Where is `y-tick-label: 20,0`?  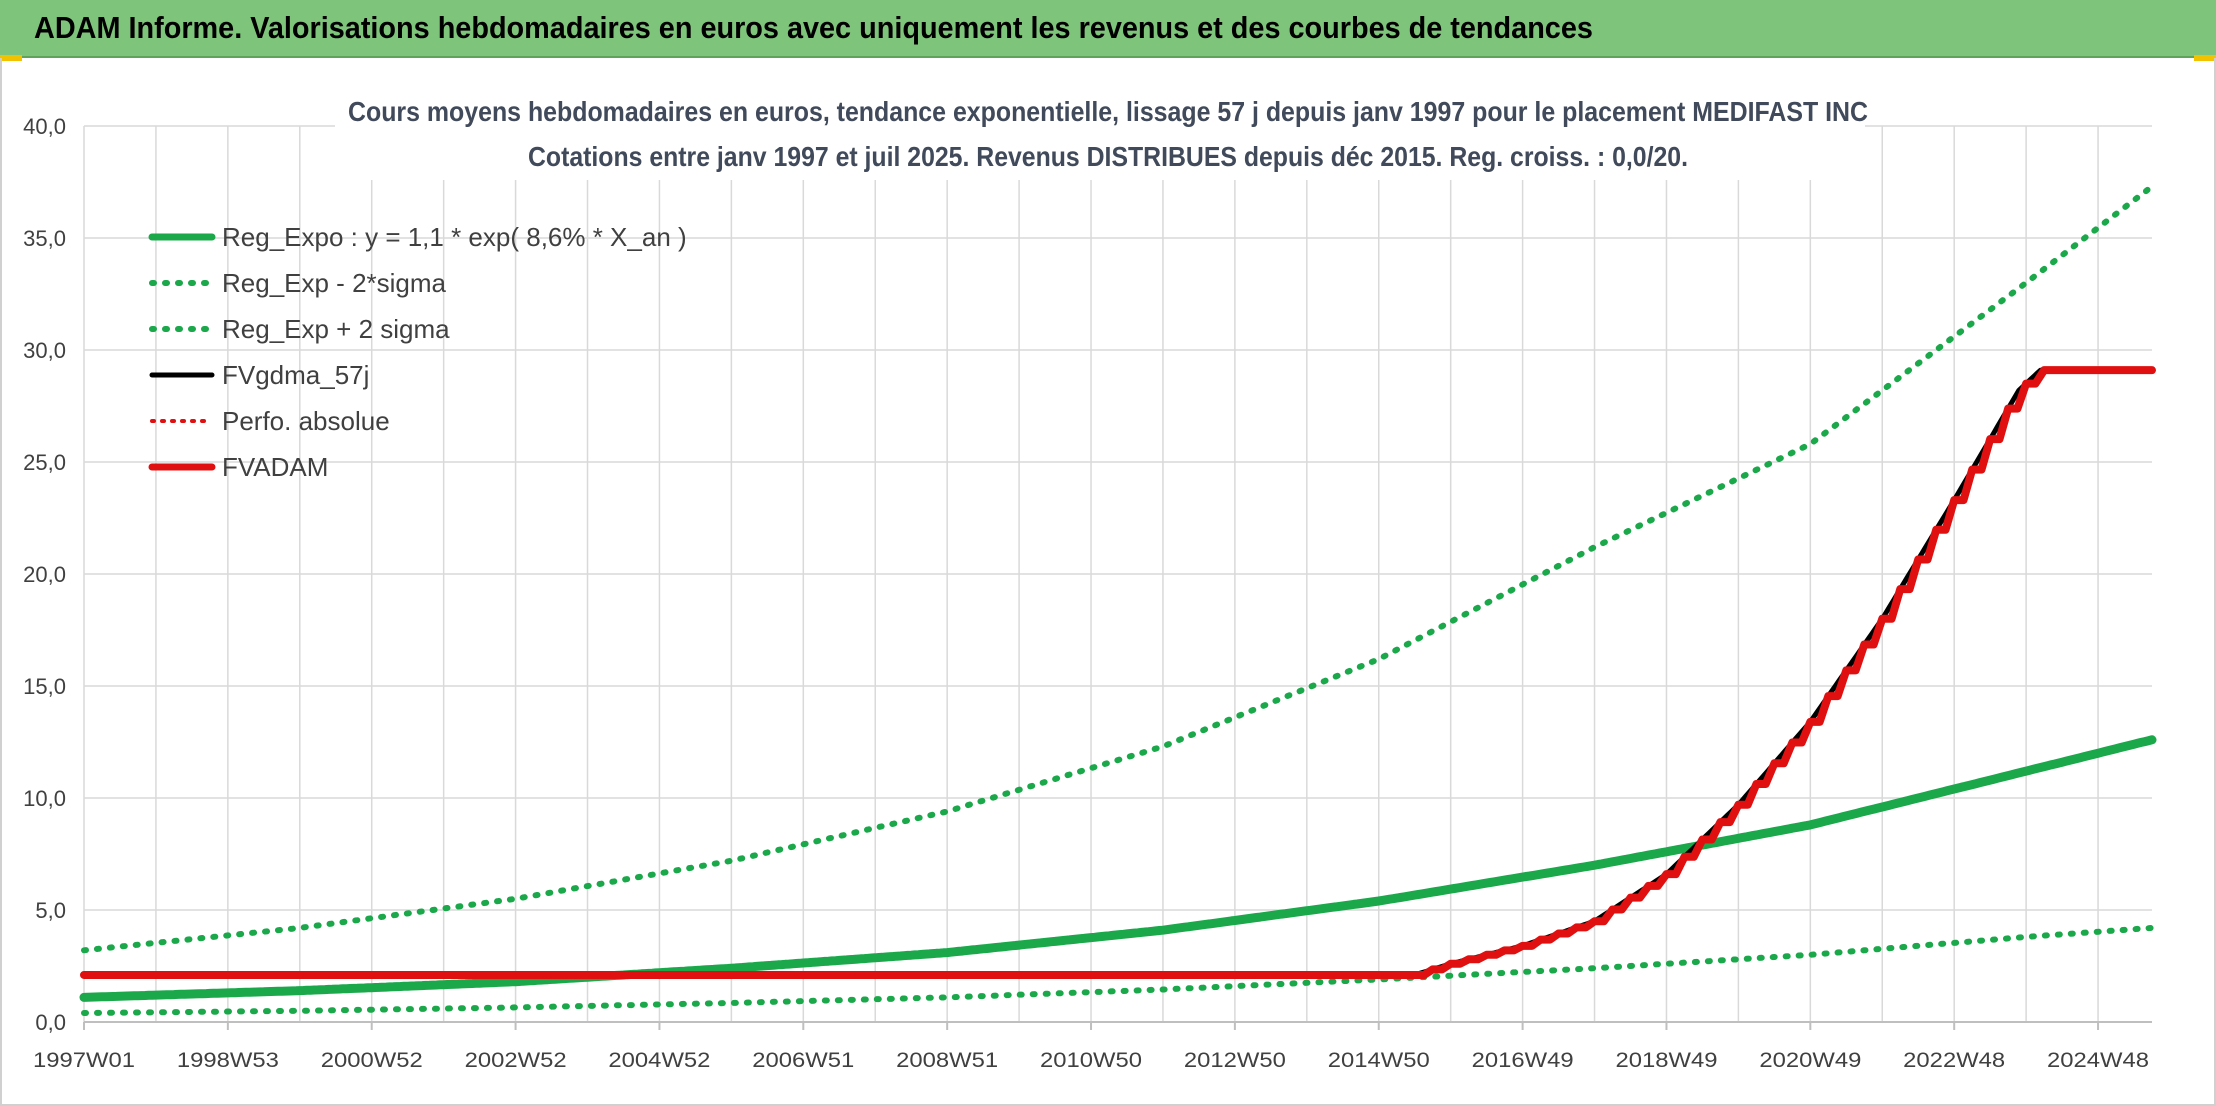 y-tick-label: 20,0 is located at coordinates (44, 574).